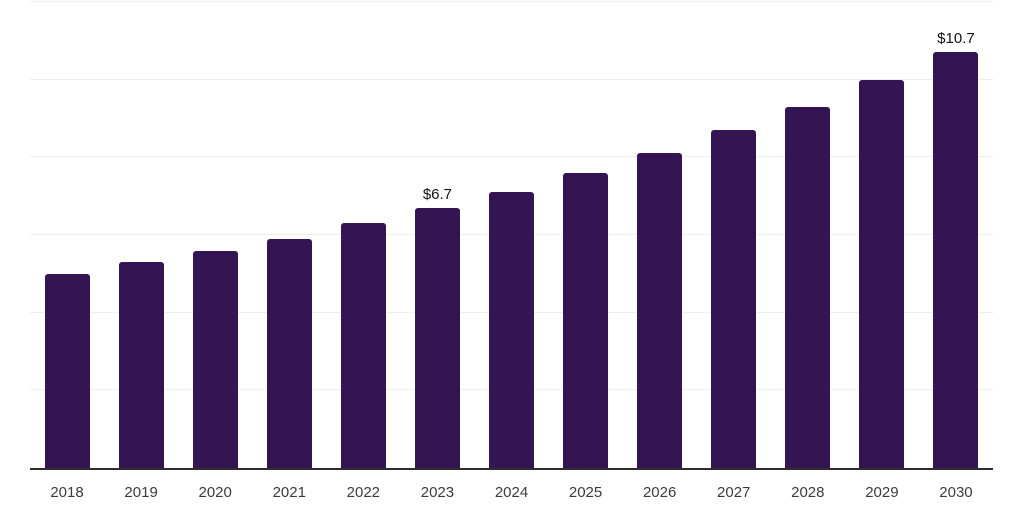  Describe the element at coordinates (437, 492) in the screenshot. I see `x-axis-label-2023: 2023` at that location.